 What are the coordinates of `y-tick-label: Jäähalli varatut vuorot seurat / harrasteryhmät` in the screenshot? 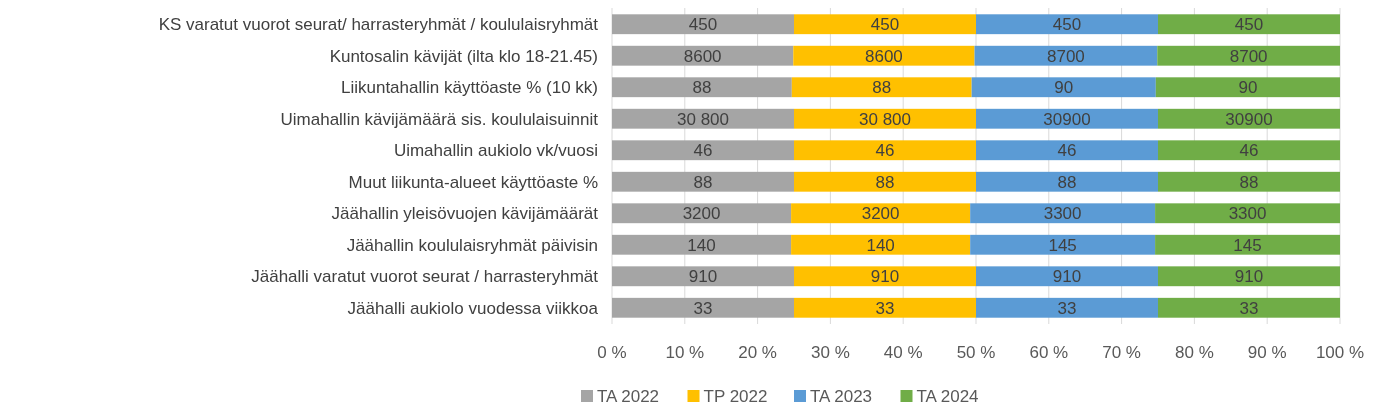 It's located at (425, 277).